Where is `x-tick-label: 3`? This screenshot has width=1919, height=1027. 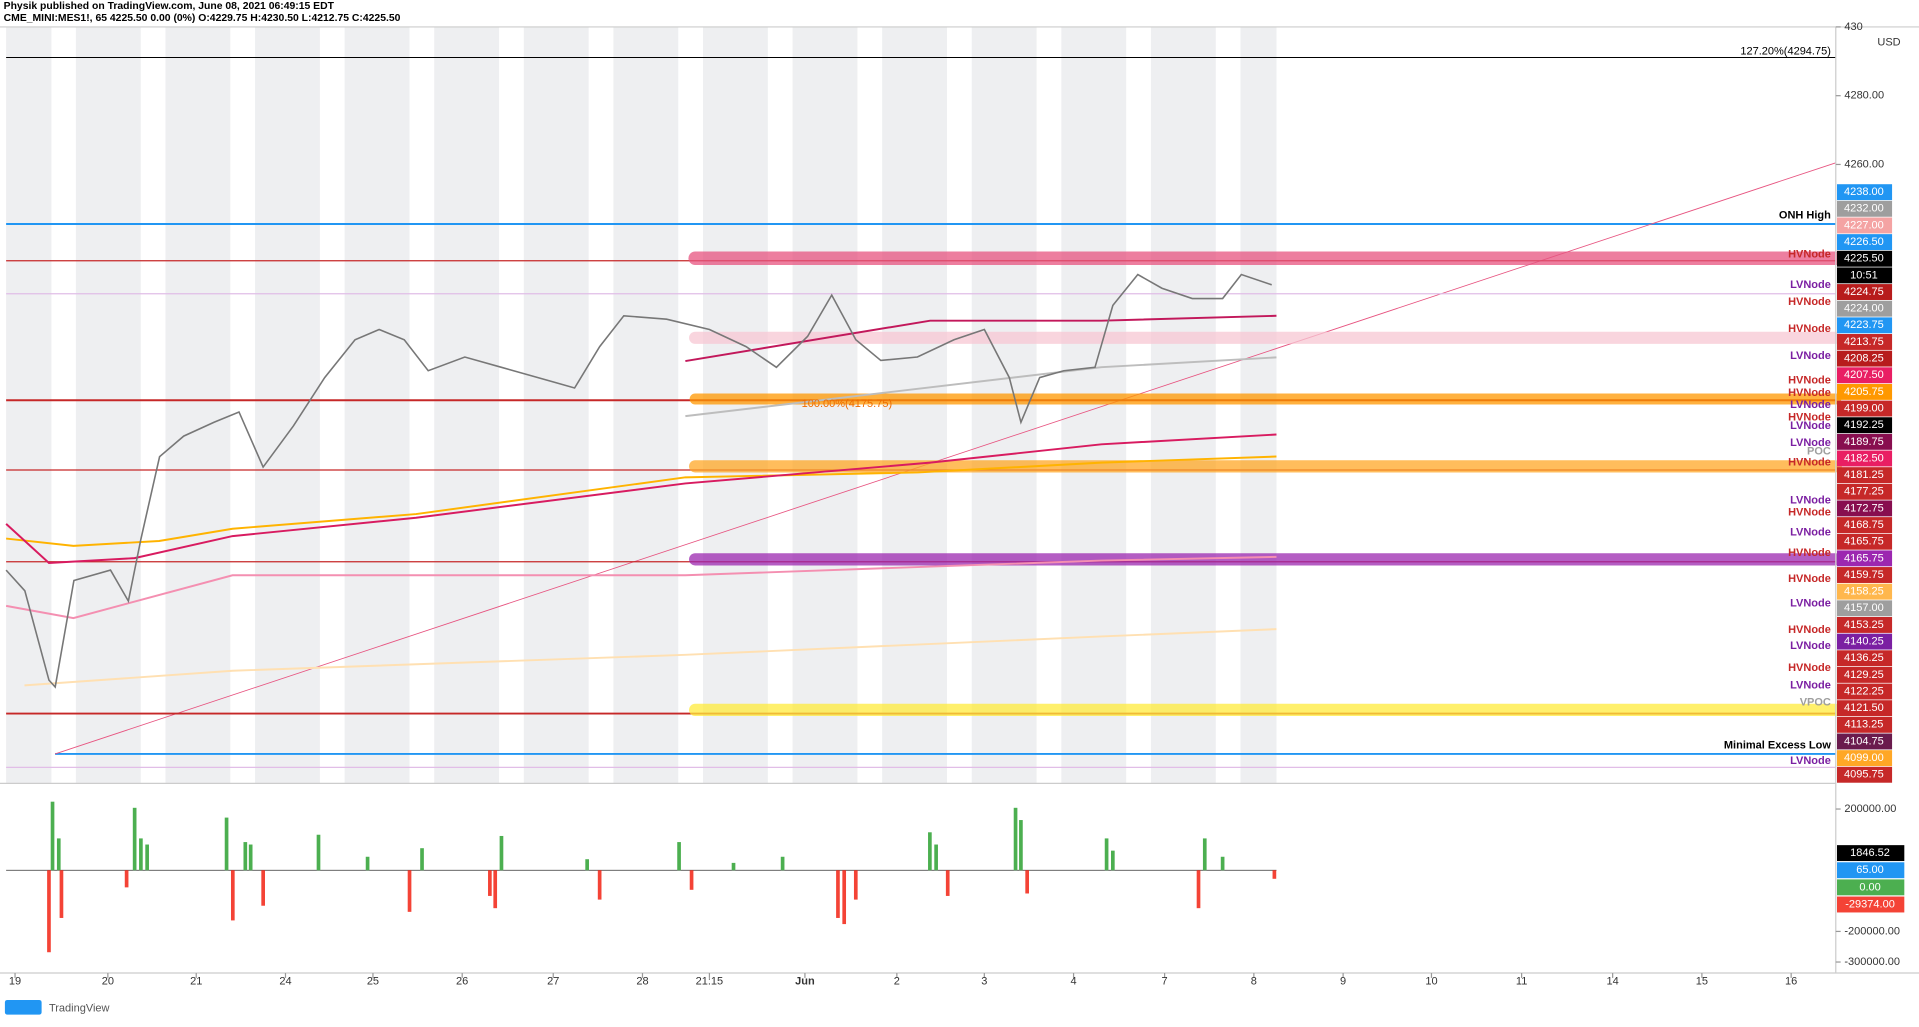 x-tick-label: 3 is located at coordinates (984, 982).